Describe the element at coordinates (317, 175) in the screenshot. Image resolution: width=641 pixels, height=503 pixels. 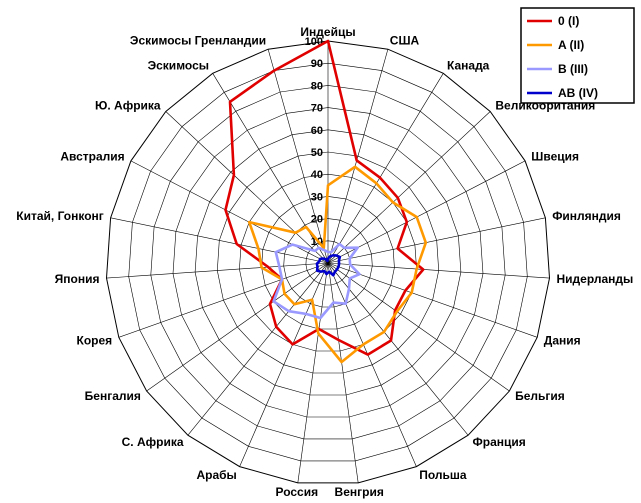
I see `tick-label: 40` at that location.